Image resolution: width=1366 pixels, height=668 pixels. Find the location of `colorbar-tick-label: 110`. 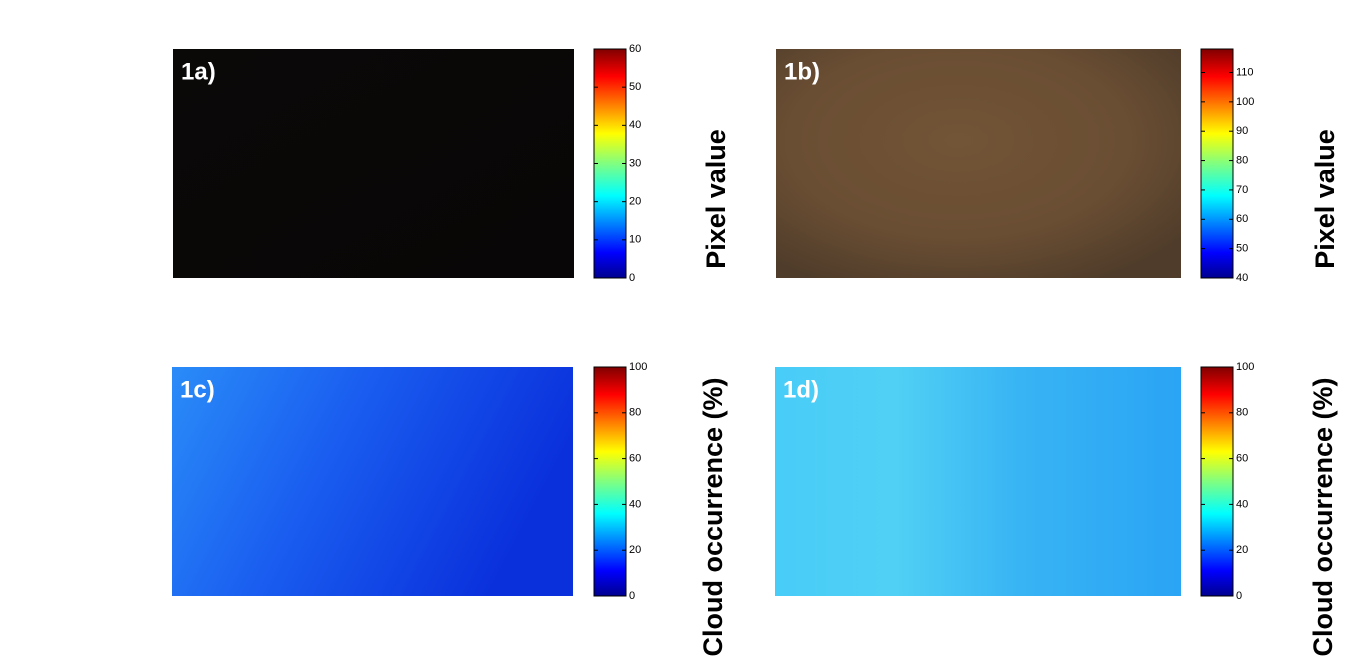

colorbar-tick-label: 110 is located at coordinates (1245, 72).